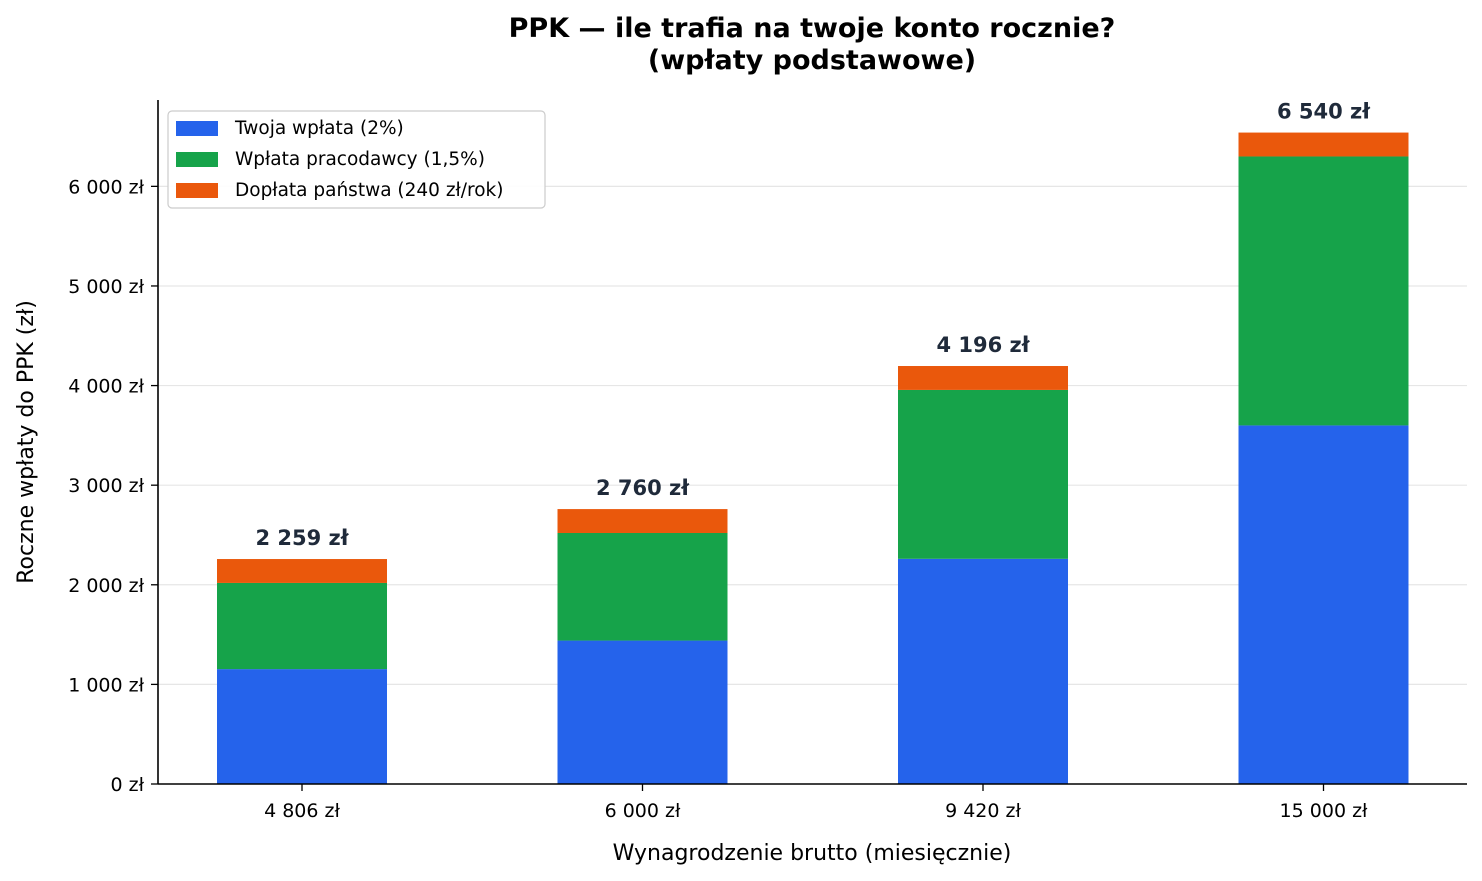  I want to click on y-tick-label: 2 000 zł, so click(106, 586).